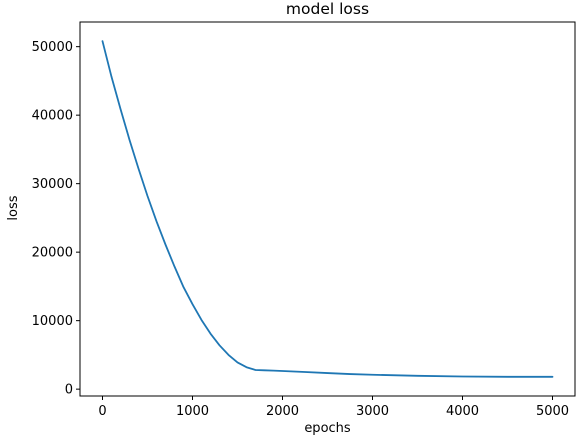  What do you see at coordinates (52, 184) in the screenshot?
I see `y-tick-label: 30000` at bounding box center [52, 184].